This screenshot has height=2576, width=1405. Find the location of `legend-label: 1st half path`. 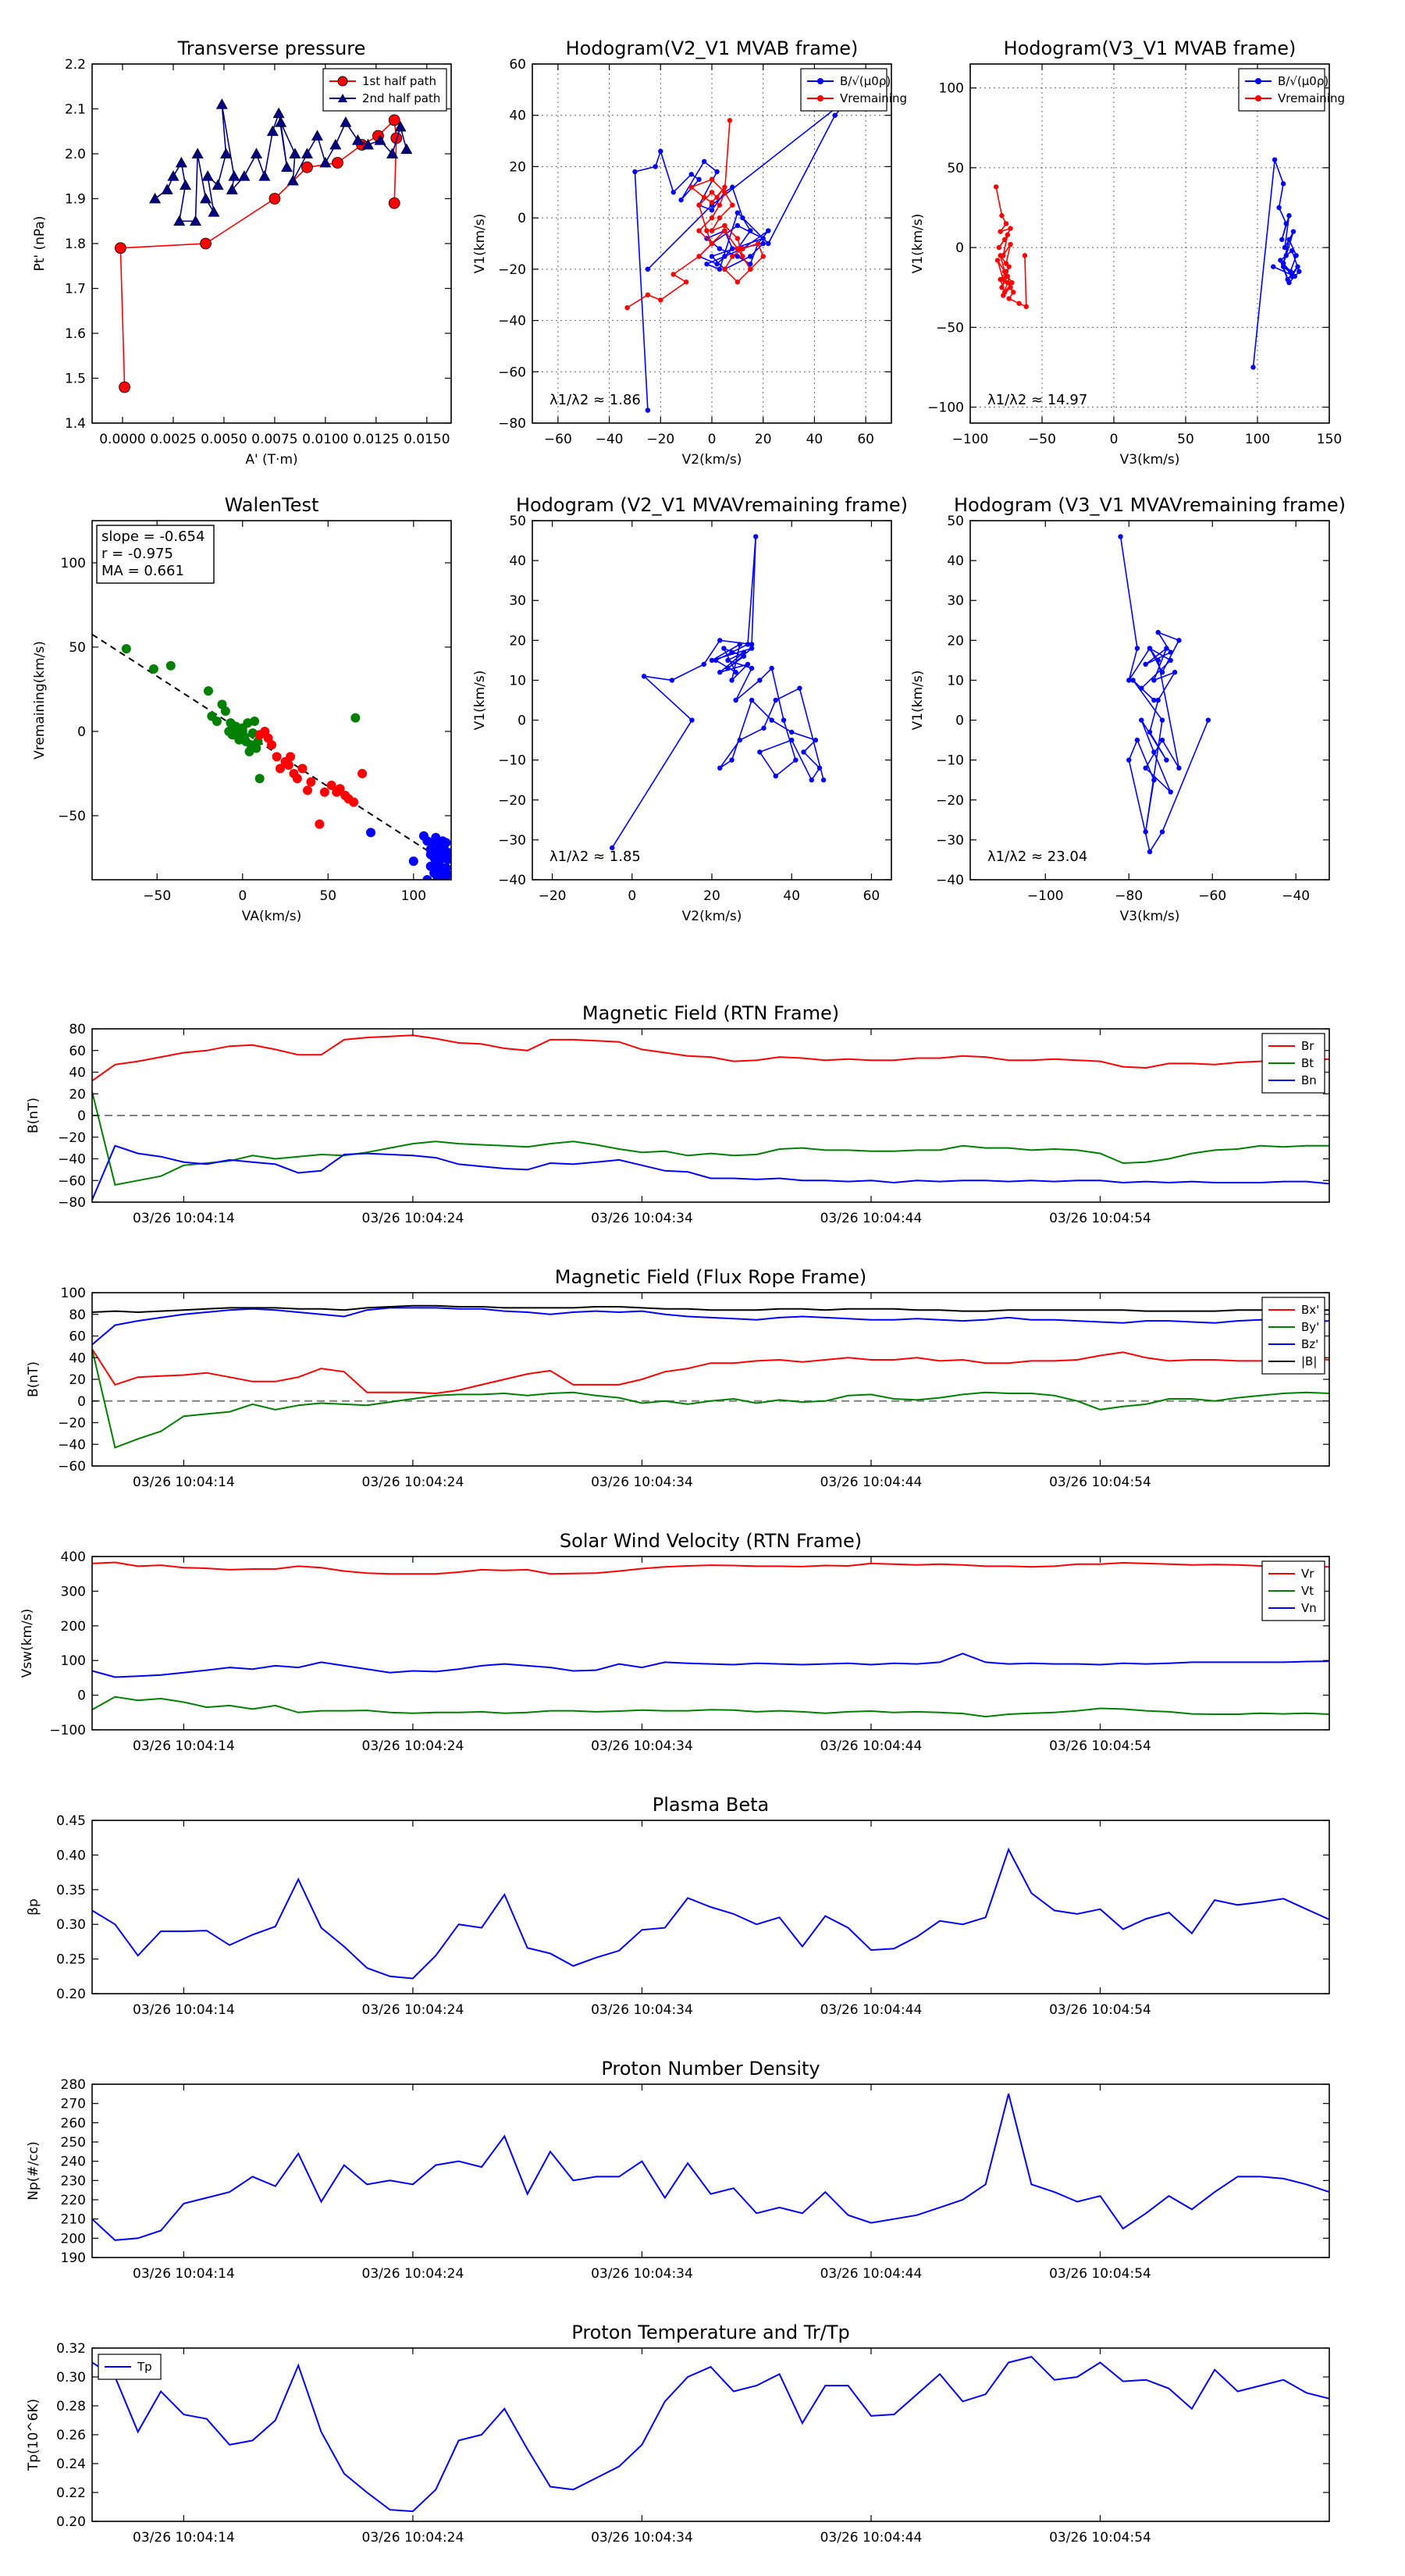

legend-label: 1st half path is located at coordinates (399, 81).